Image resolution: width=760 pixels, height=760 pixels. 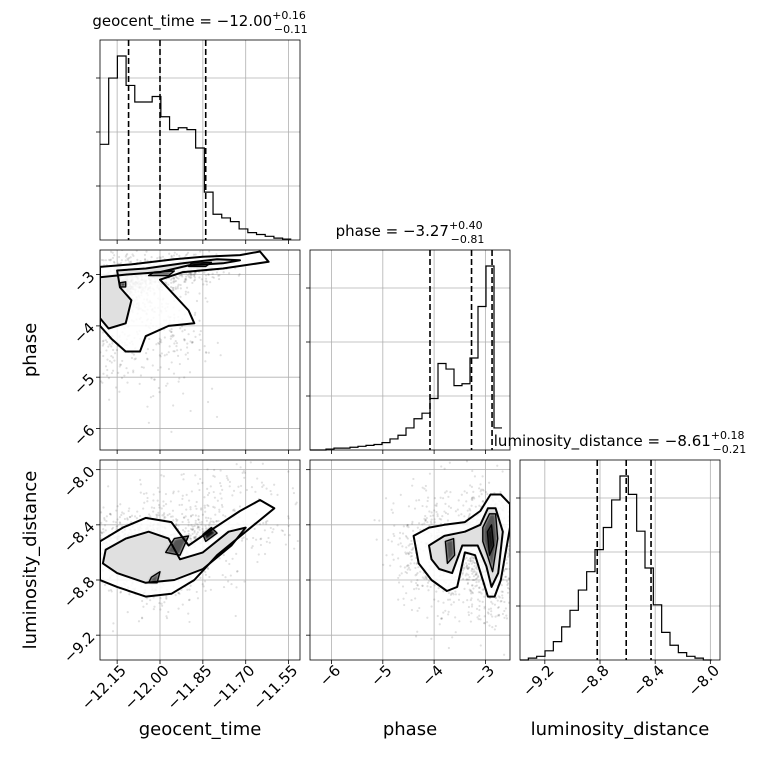 What do you see at coordinates (79, 647) in the screenshot?
I see `y-tick-label: −9.2` at bounding box center [79, 647].